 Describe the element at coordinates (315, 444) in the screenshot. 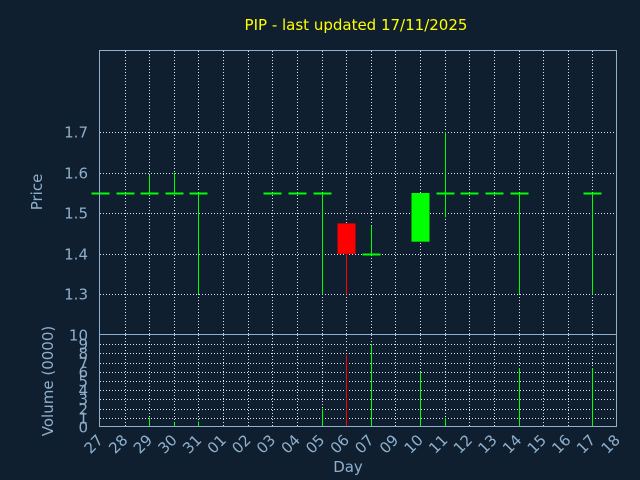

I see `x-tick-label: 05` at that location.